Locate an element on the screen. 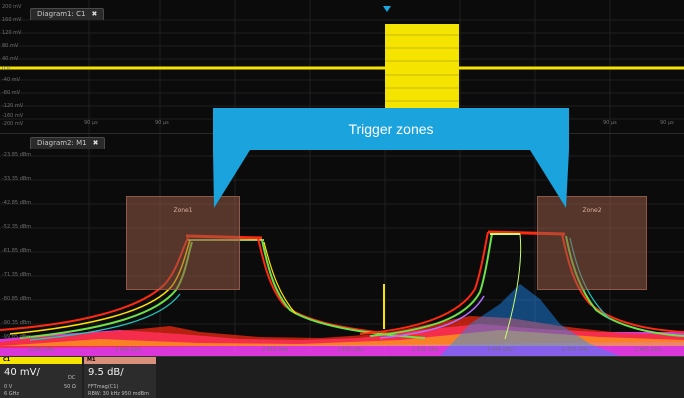 The width and height of the screenshot is (684, 398). y-tick-label: -90.35 dBm is located at coordinates (16, 323).